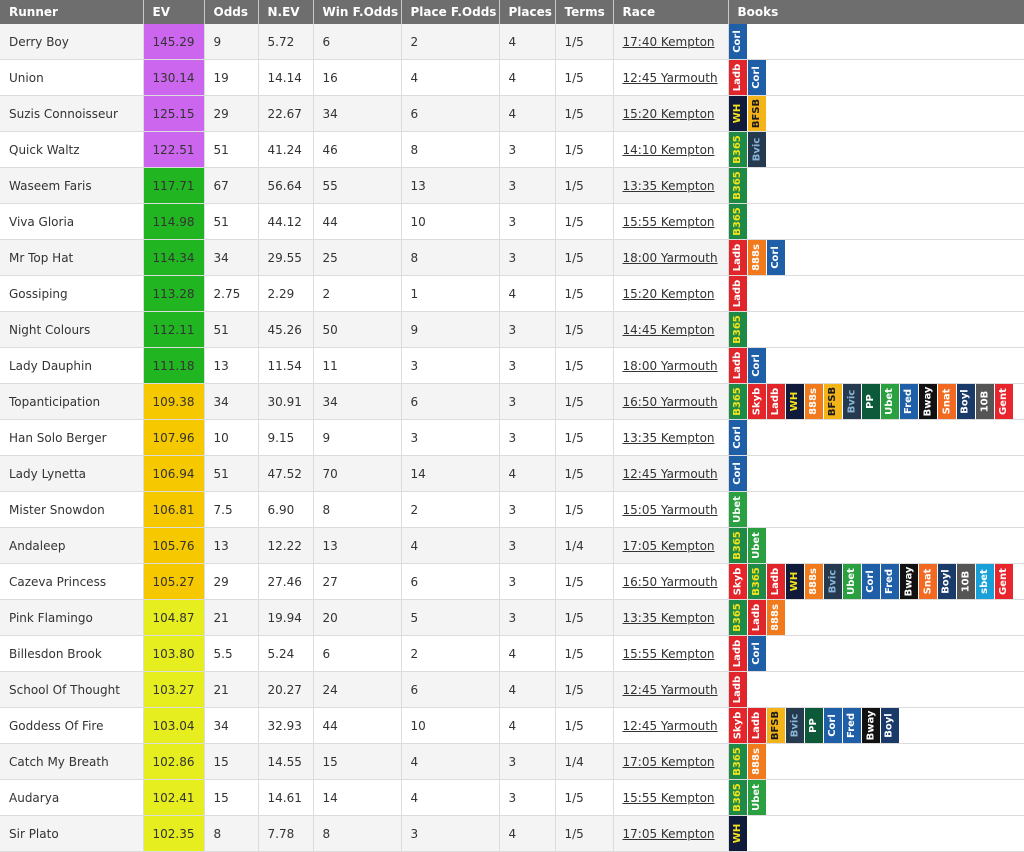 The image size is (1024, 852). I want to click on header-runner: Runner, so click(71, 12).